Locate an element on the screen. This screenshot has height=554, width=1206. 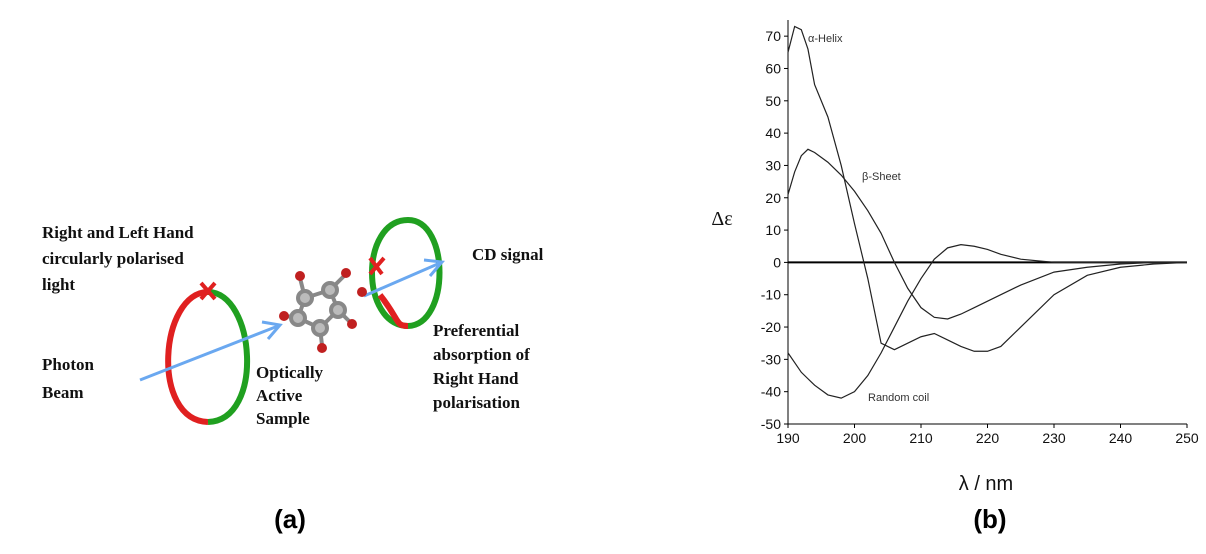
beam-arrow is located at coordinates (209, 353).